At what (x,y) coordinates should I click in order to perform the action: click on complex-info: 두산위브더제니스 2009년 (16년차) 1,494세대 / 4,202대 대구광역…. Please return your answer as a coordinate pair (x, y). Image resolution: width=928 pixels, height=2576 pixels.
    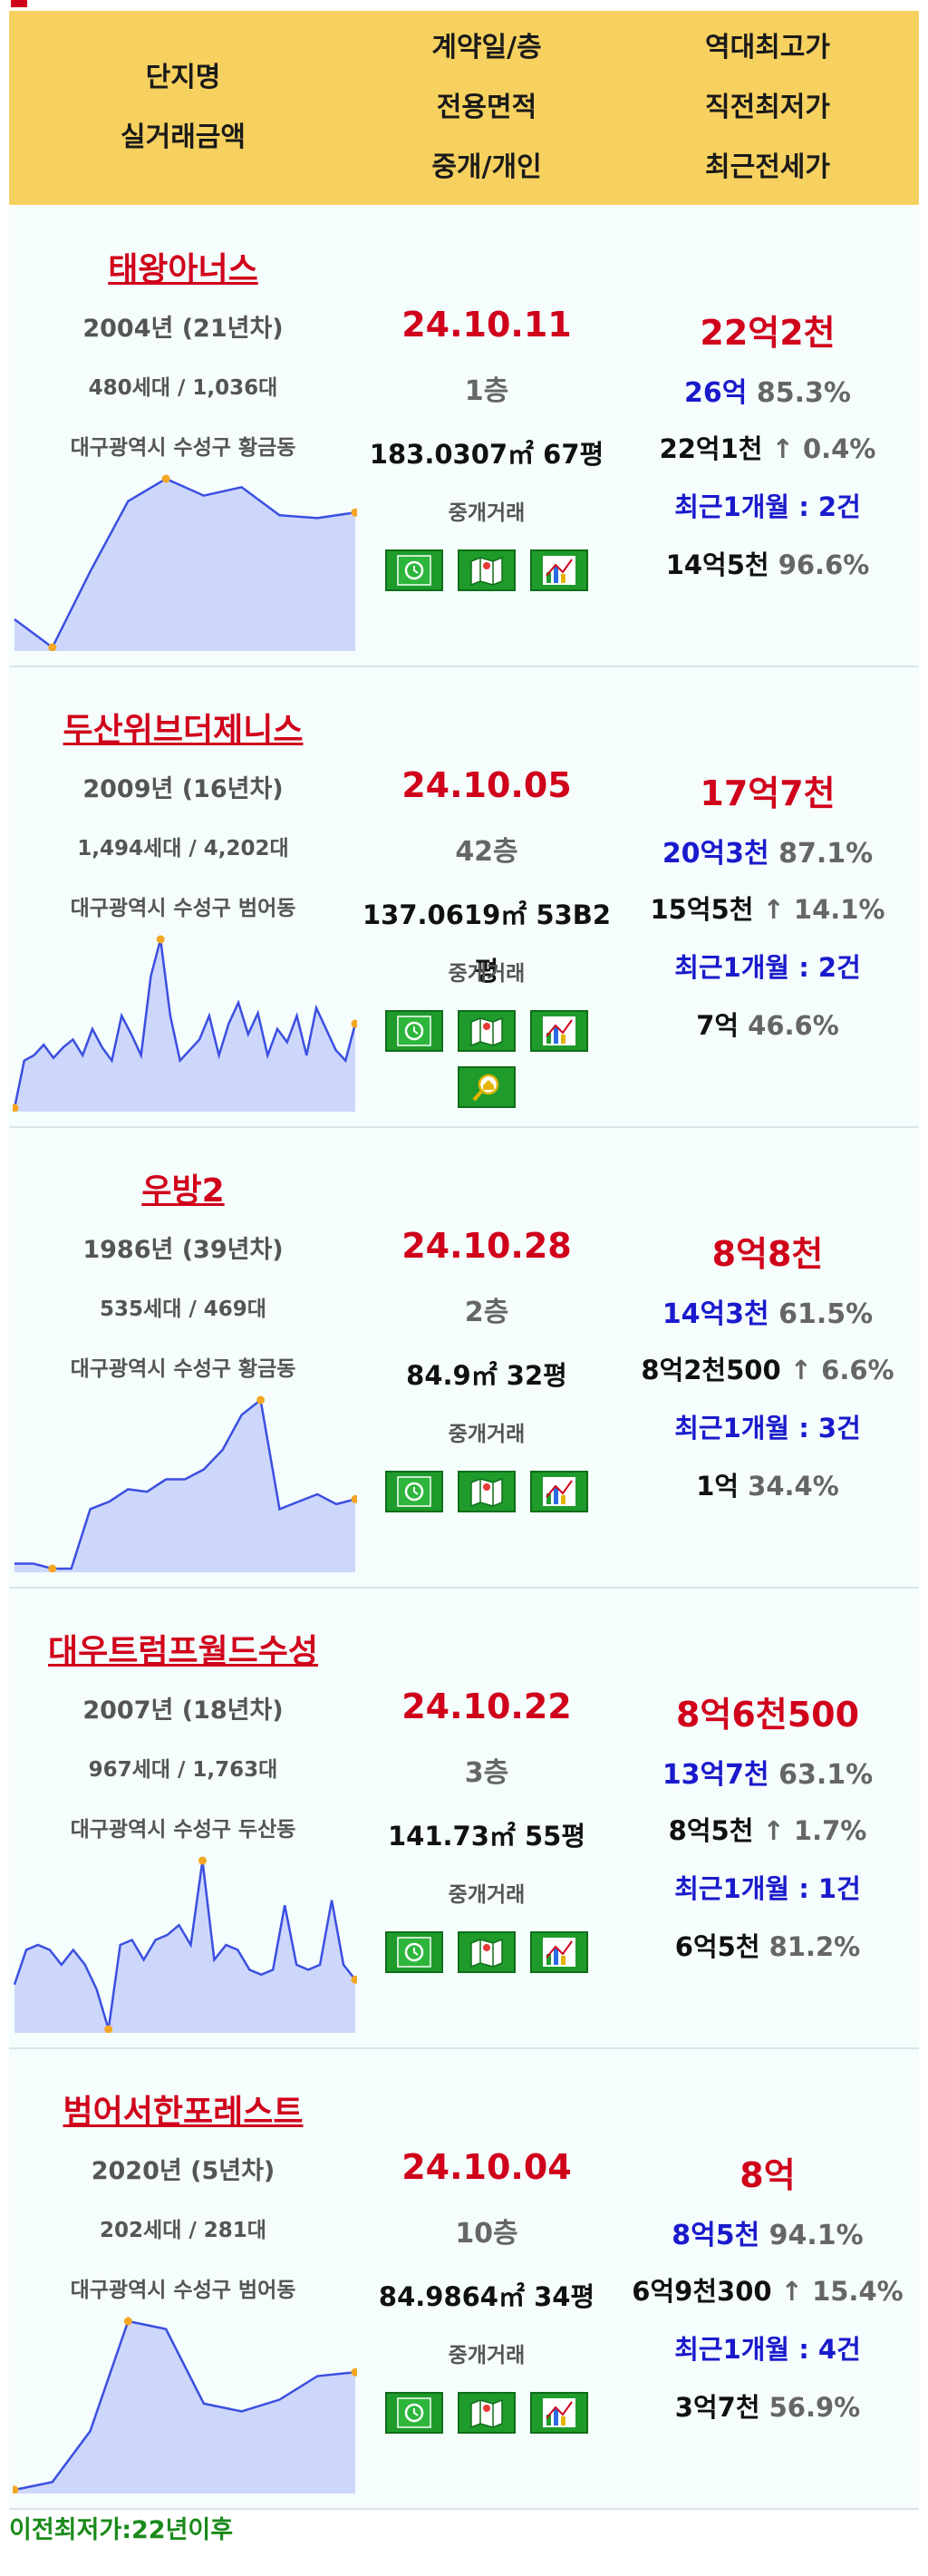
    Looking at the image, I should click on (183, 896).